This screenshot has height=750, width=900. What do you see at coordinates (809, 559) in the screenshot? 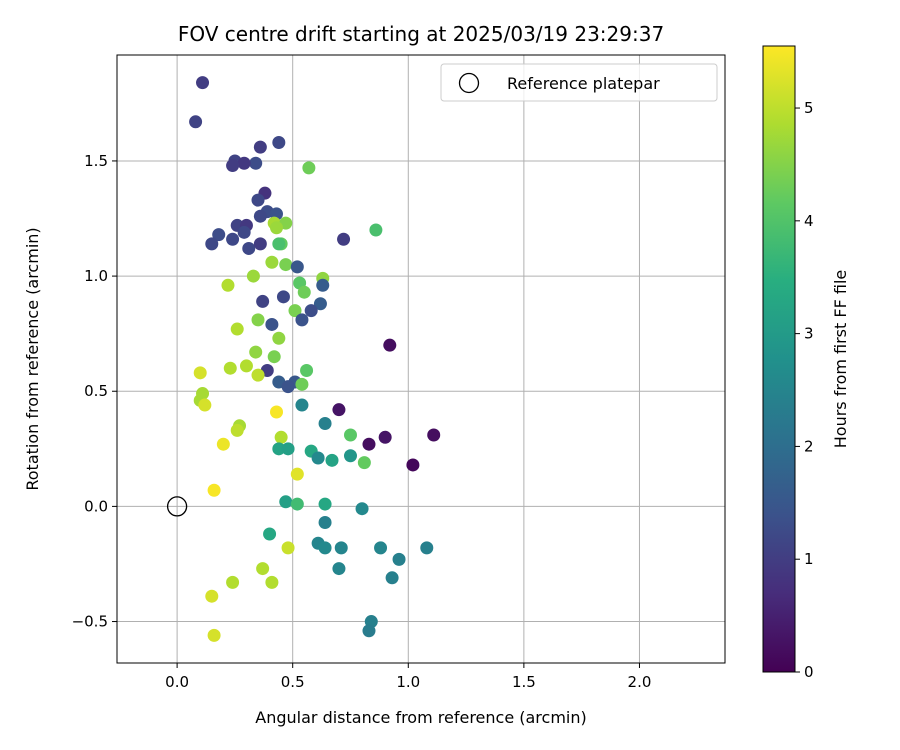
I see `colorbar-tick-label: 1` at bounding box center [809, 559].